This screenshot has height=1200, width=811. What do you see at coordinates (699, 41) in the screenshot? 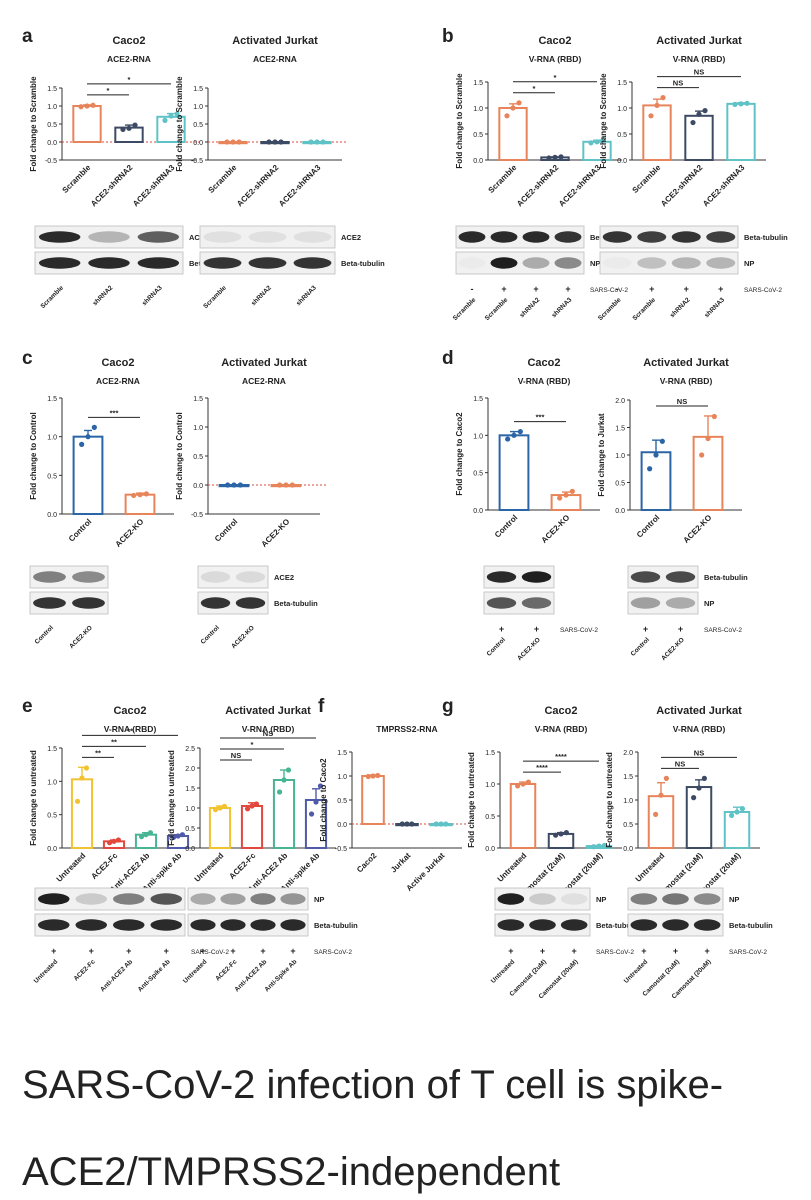
I see `chart-title: Activated Jurkat` at bounding box center [699, 41].